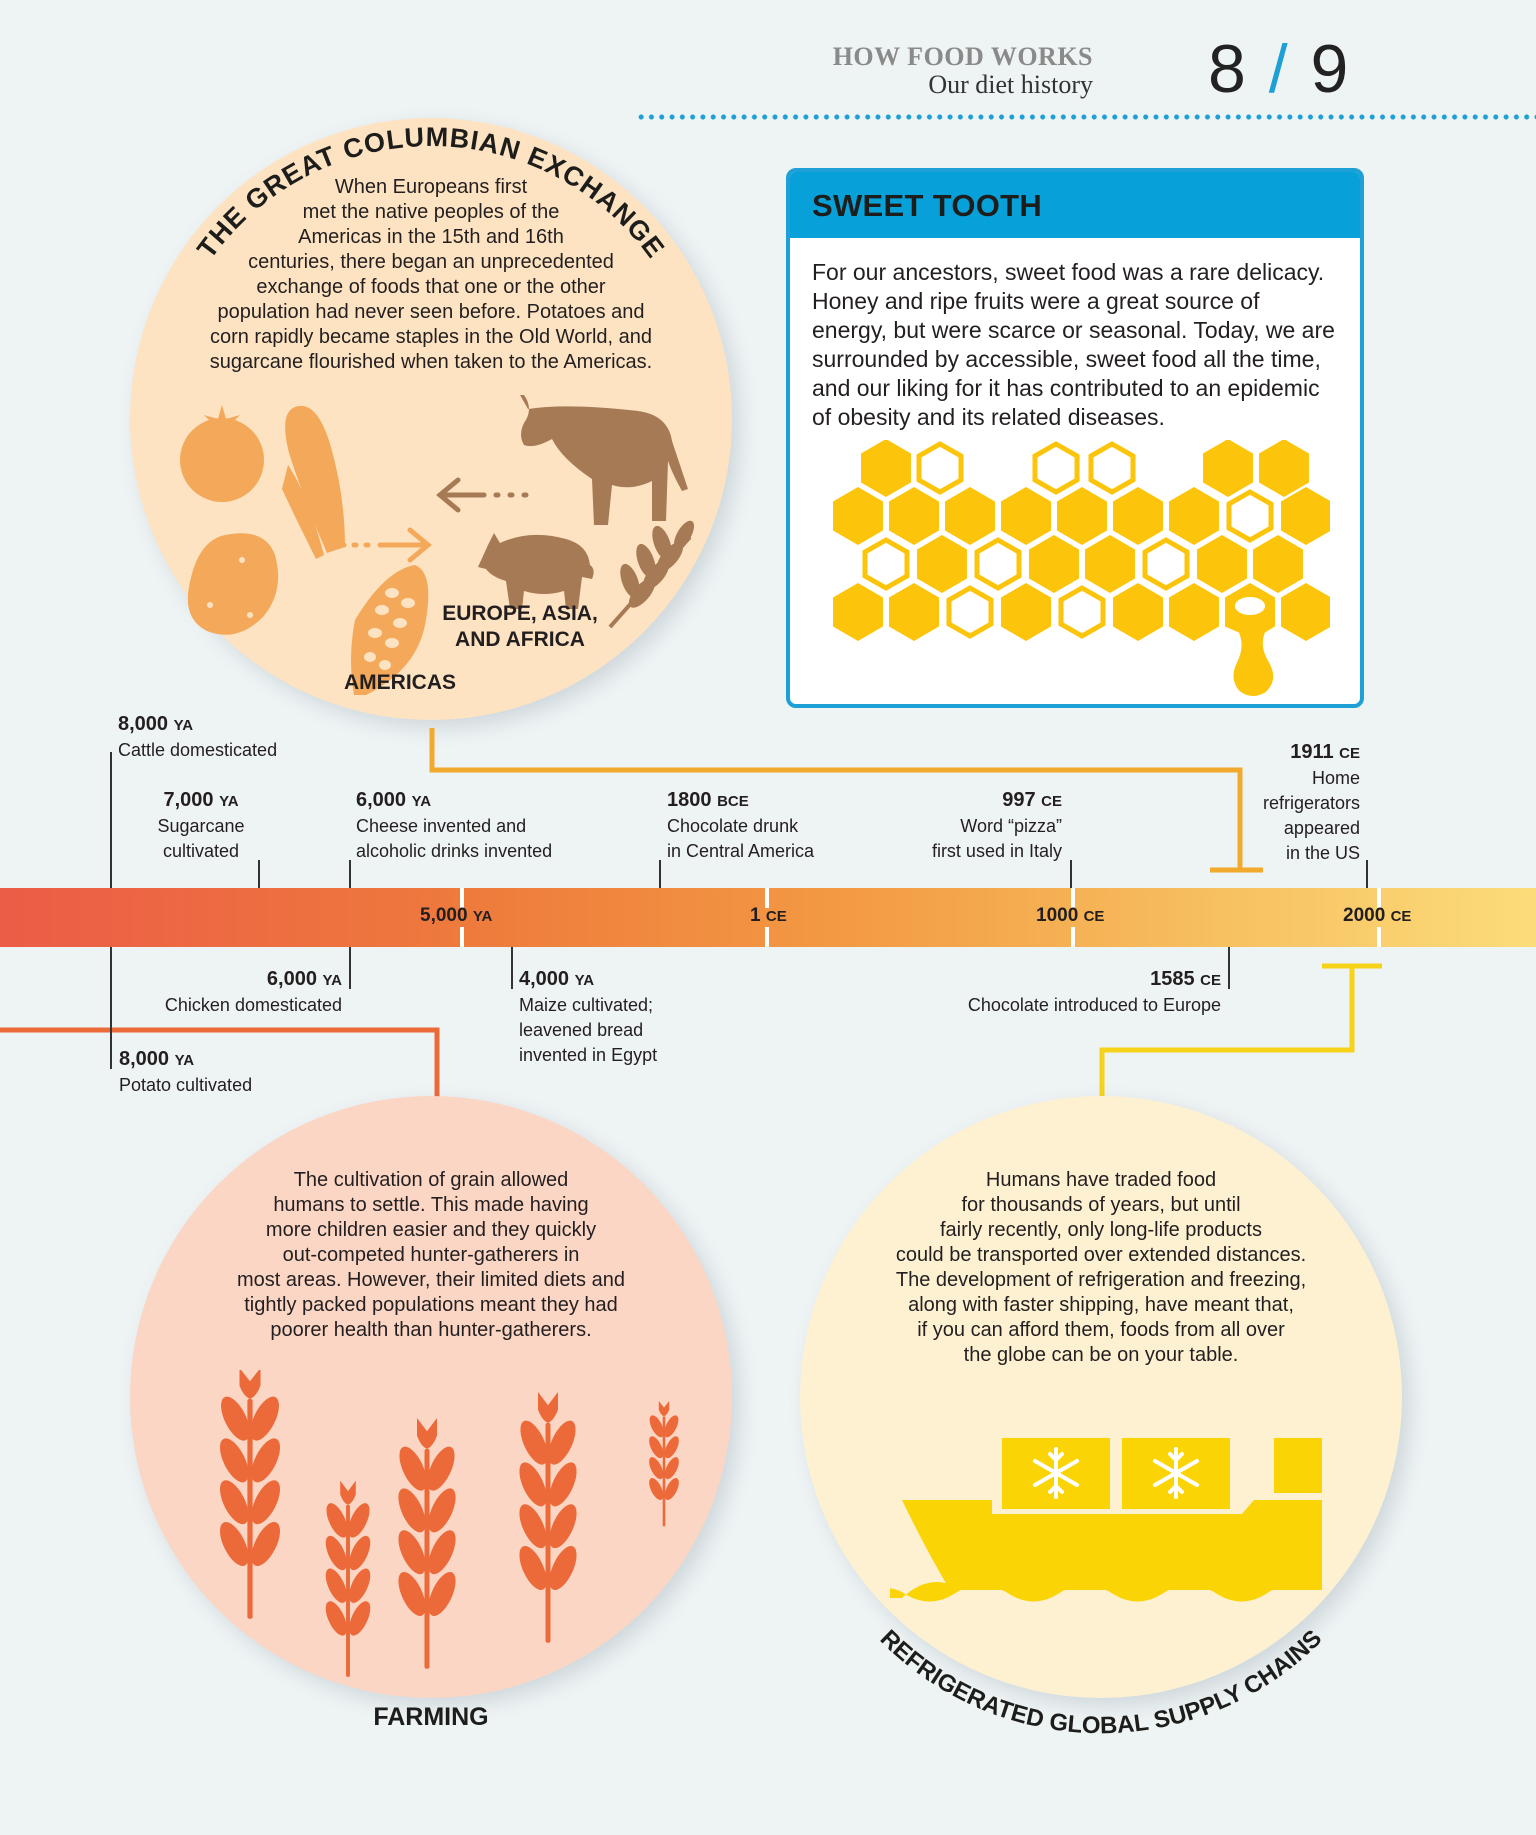 This screenshot has height=1835, width=1536. Describe the element at coordinates (456, 915) in the screenshot. I see `timeline-marker-5000ya: 5,000 YA` at that location.